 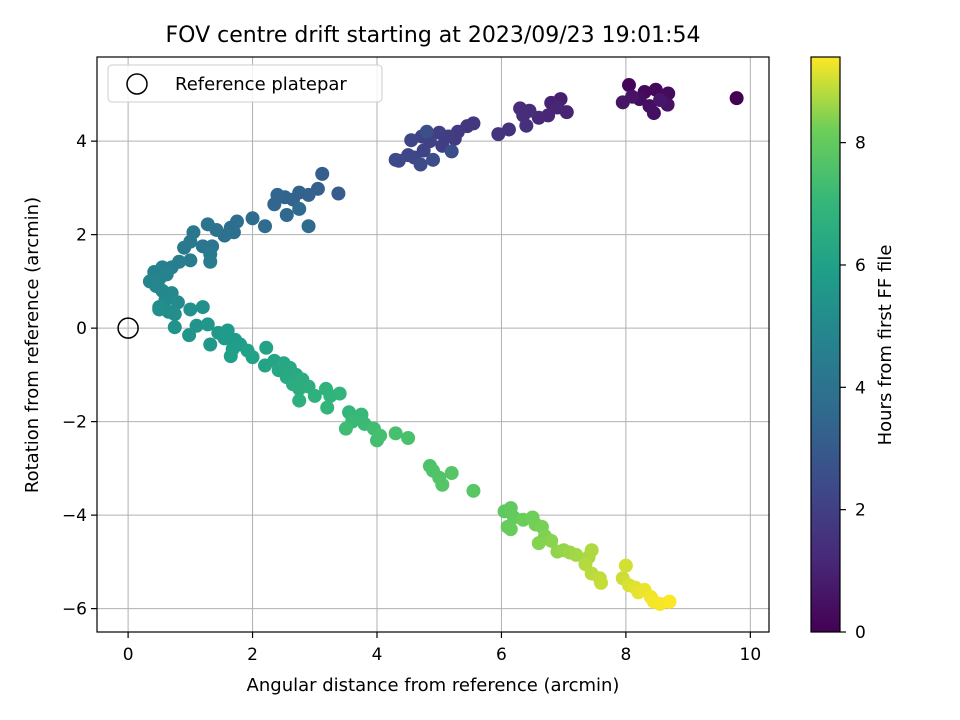 I want to click on y-axis-ticks: −6 −4 −2 0 2 4, so click(x=79, y=376).